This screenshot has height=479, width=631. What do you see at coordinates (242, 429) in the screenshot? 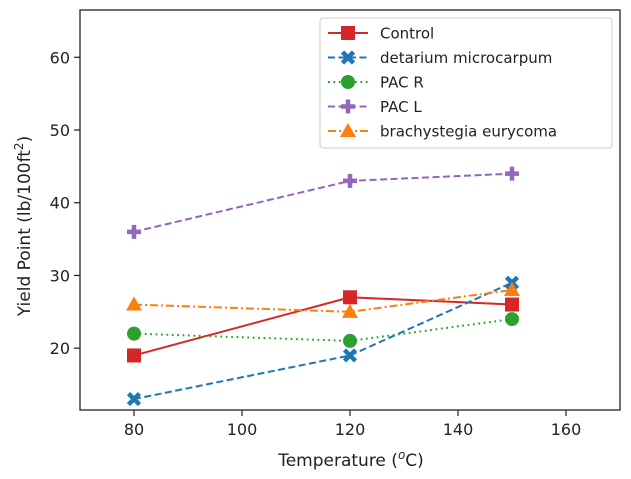
I see `x-tick-label-100: 100` at bounding box center [242, 429].